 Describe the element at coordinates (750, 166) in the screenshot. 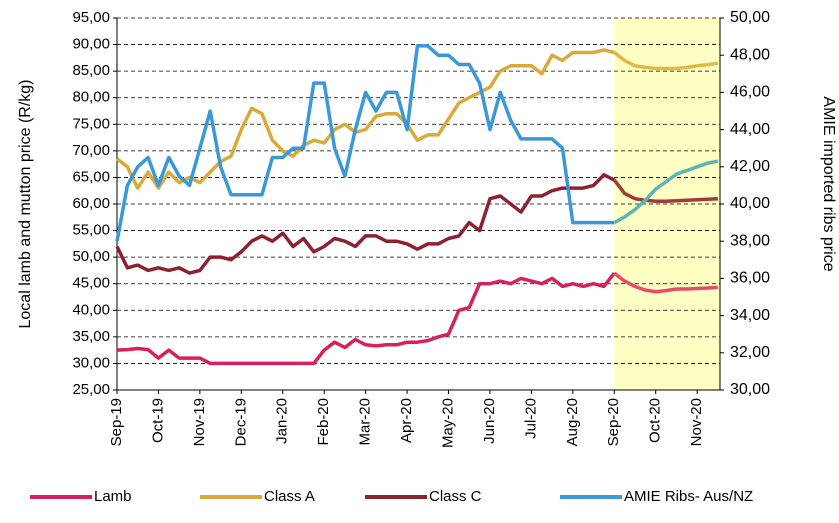

I see `y2-tick-label: 42,00` at that location.